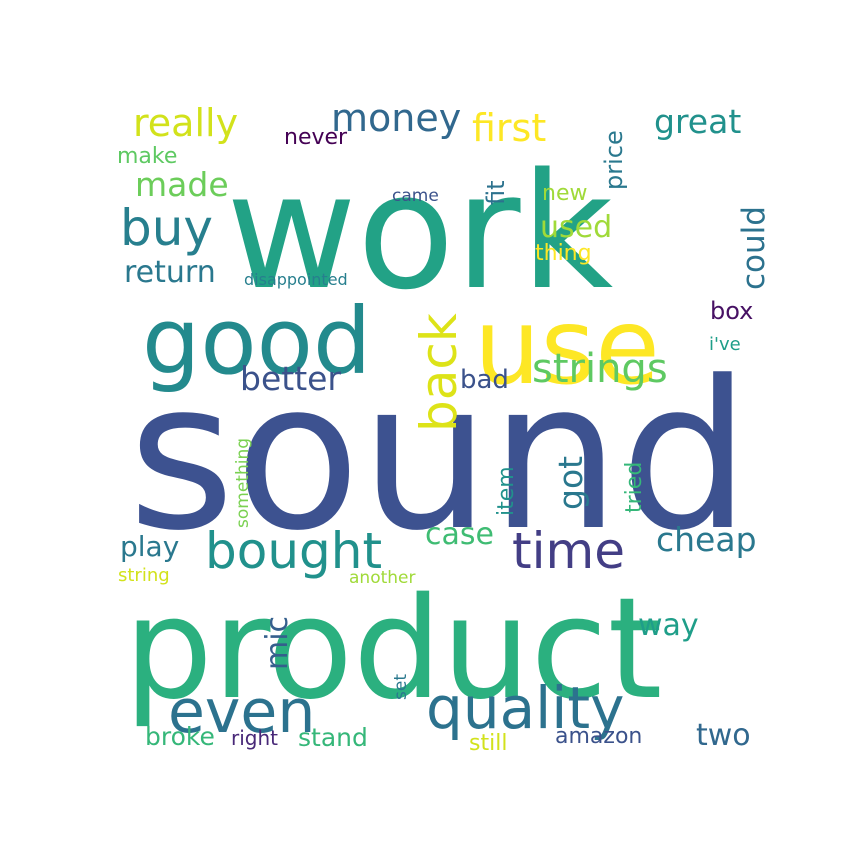  What do you see at coordinates (243, 483) in the screenshot?
I see `word-something: something` at bounding box center [243, 483].